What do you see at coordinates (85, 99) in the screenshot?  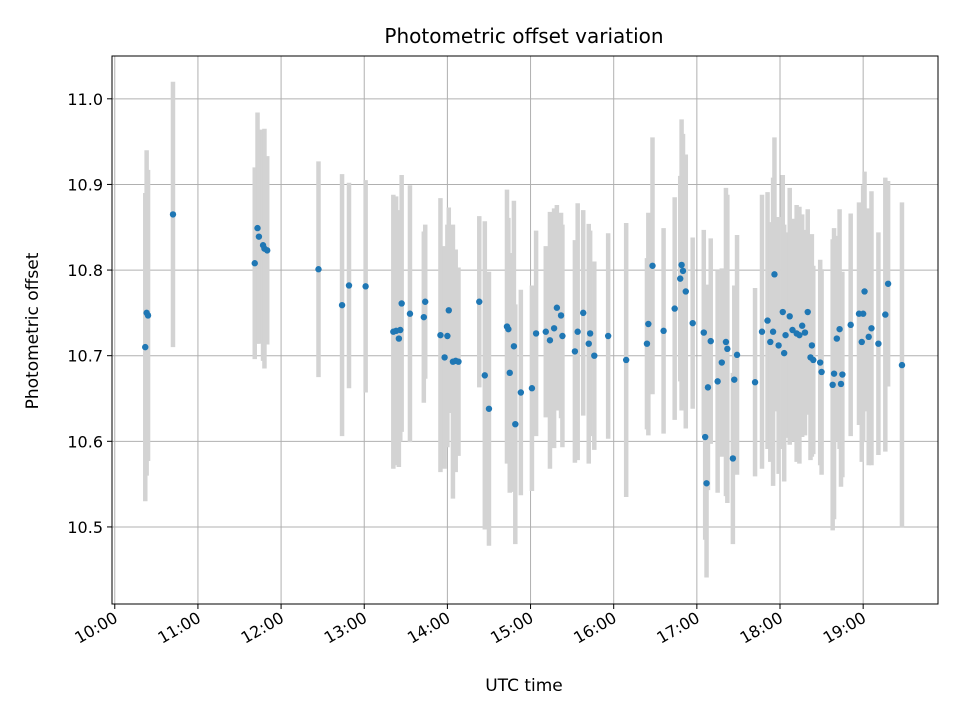 I see `y-tick-label: 11.0` at bounding box center [85, 99].